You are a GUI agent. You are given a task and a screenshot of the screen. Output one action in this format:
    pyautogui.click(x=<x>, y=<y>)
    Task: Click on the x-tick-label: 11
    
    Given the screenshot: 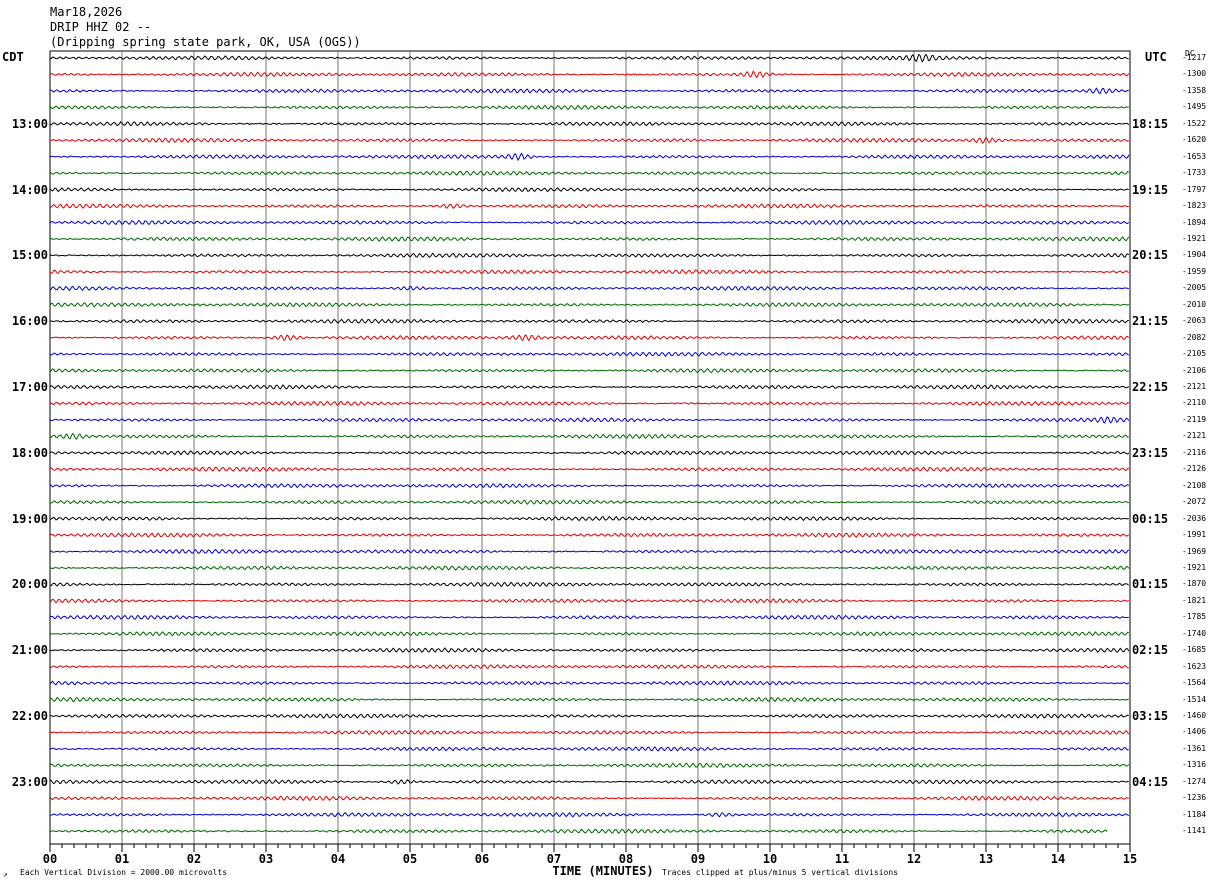 What is the action you would take?
    pyautogui.click(x=842, y=859)
    